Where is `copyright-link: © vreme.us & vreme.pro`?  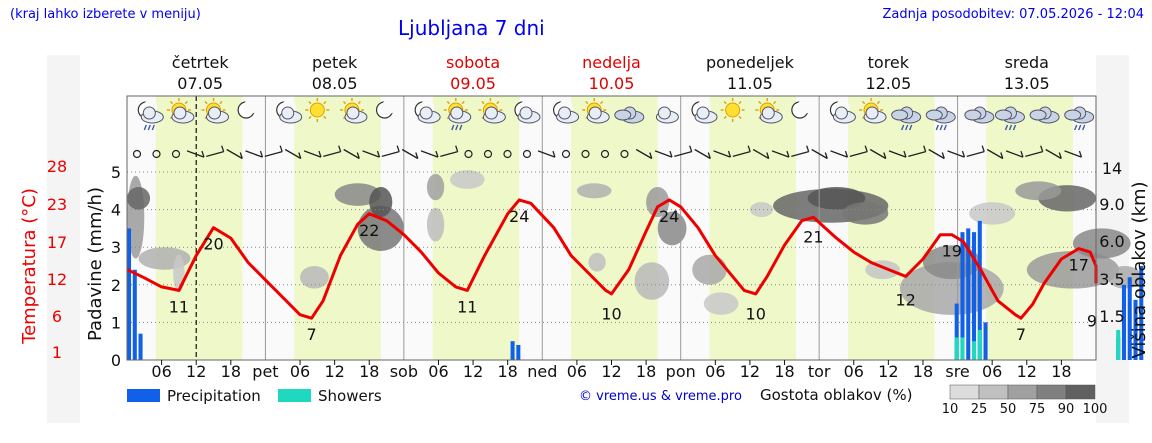 copyright-link: © vreme.us & vreme.pro is located at coordinates (660, 396).